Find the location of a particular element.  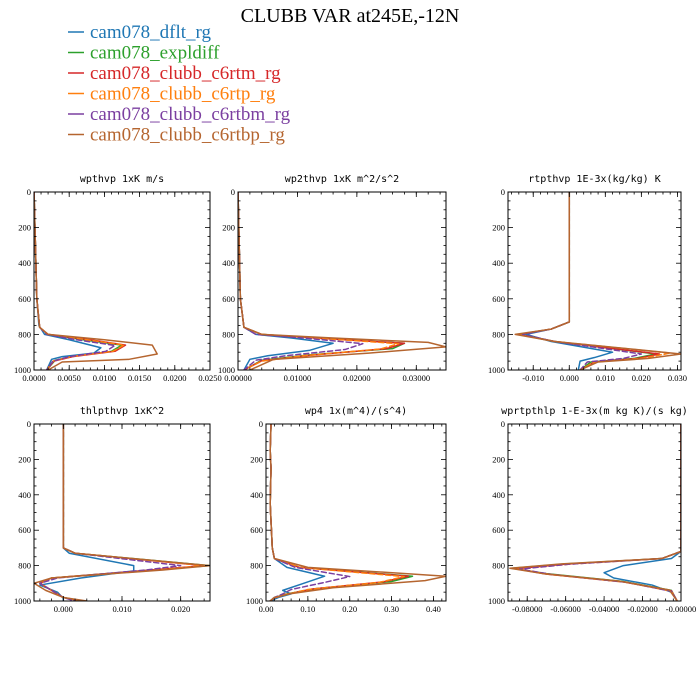

x-tick-label: 0.20 is located at coordinates (349, 609).